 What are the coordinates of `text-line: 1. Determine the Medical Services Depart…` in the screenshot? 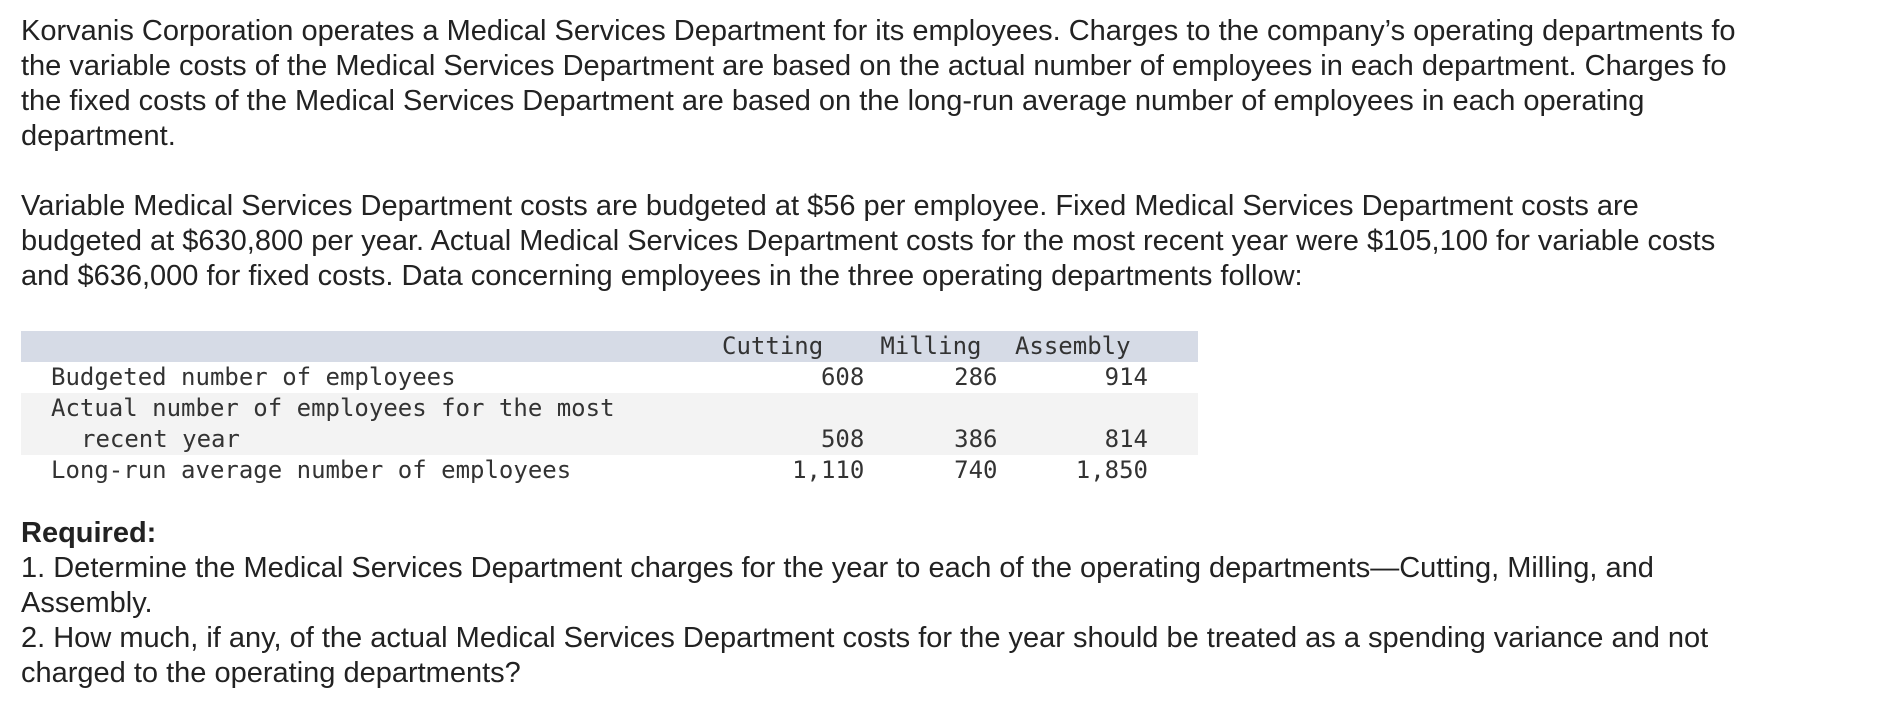 It's located at (837, 568).